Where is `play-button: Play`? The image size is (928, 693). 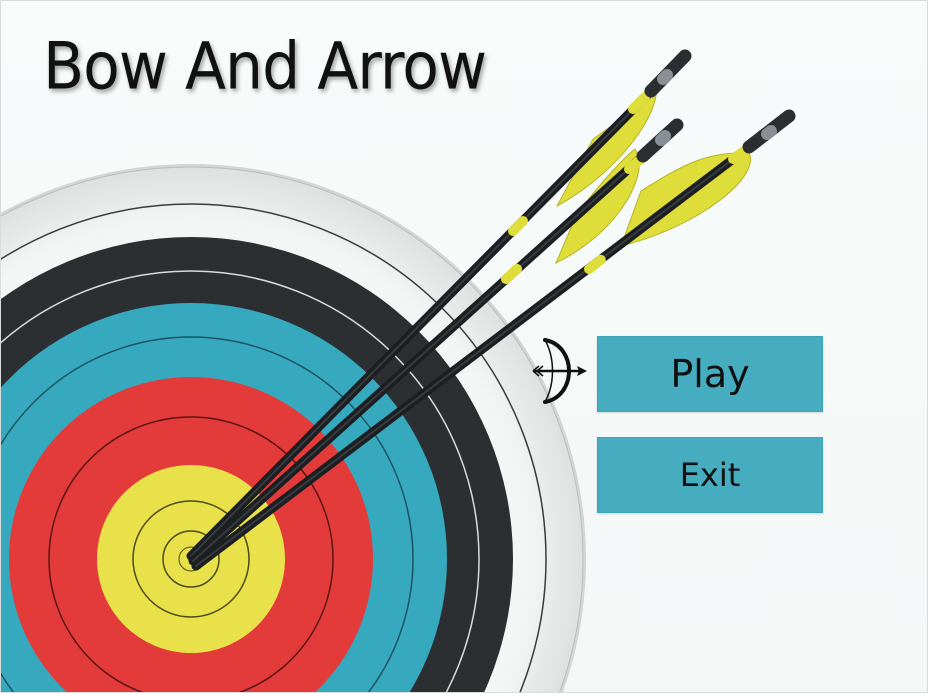 play-button: Play is located at coordinates (710, 374).